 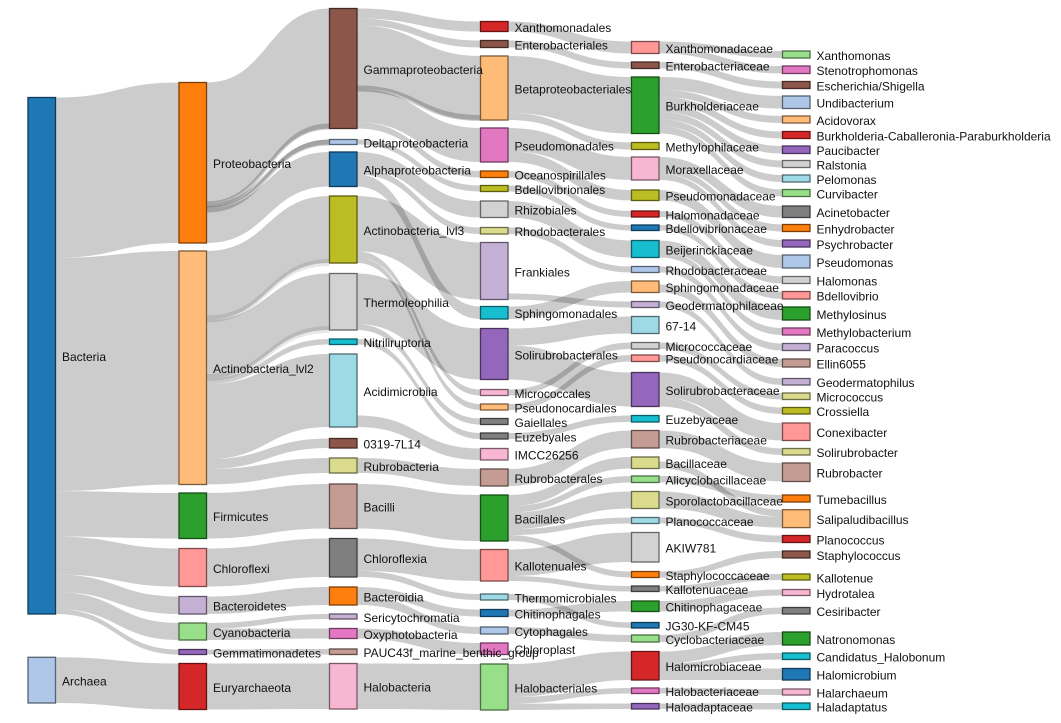 I want to click on svg-text: Xanthomonadales, so click(x=563, y=28).